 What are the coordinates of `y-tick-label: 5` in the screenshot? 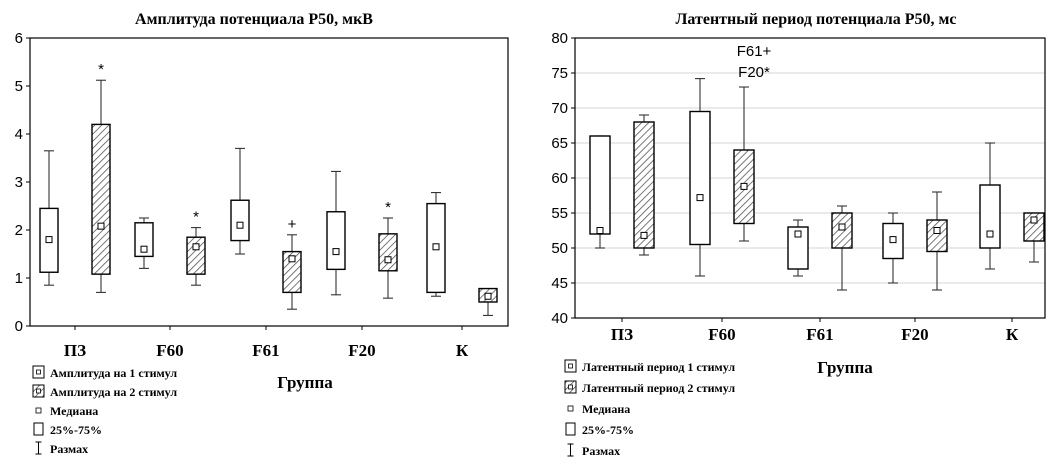 It's located at (19, 86).